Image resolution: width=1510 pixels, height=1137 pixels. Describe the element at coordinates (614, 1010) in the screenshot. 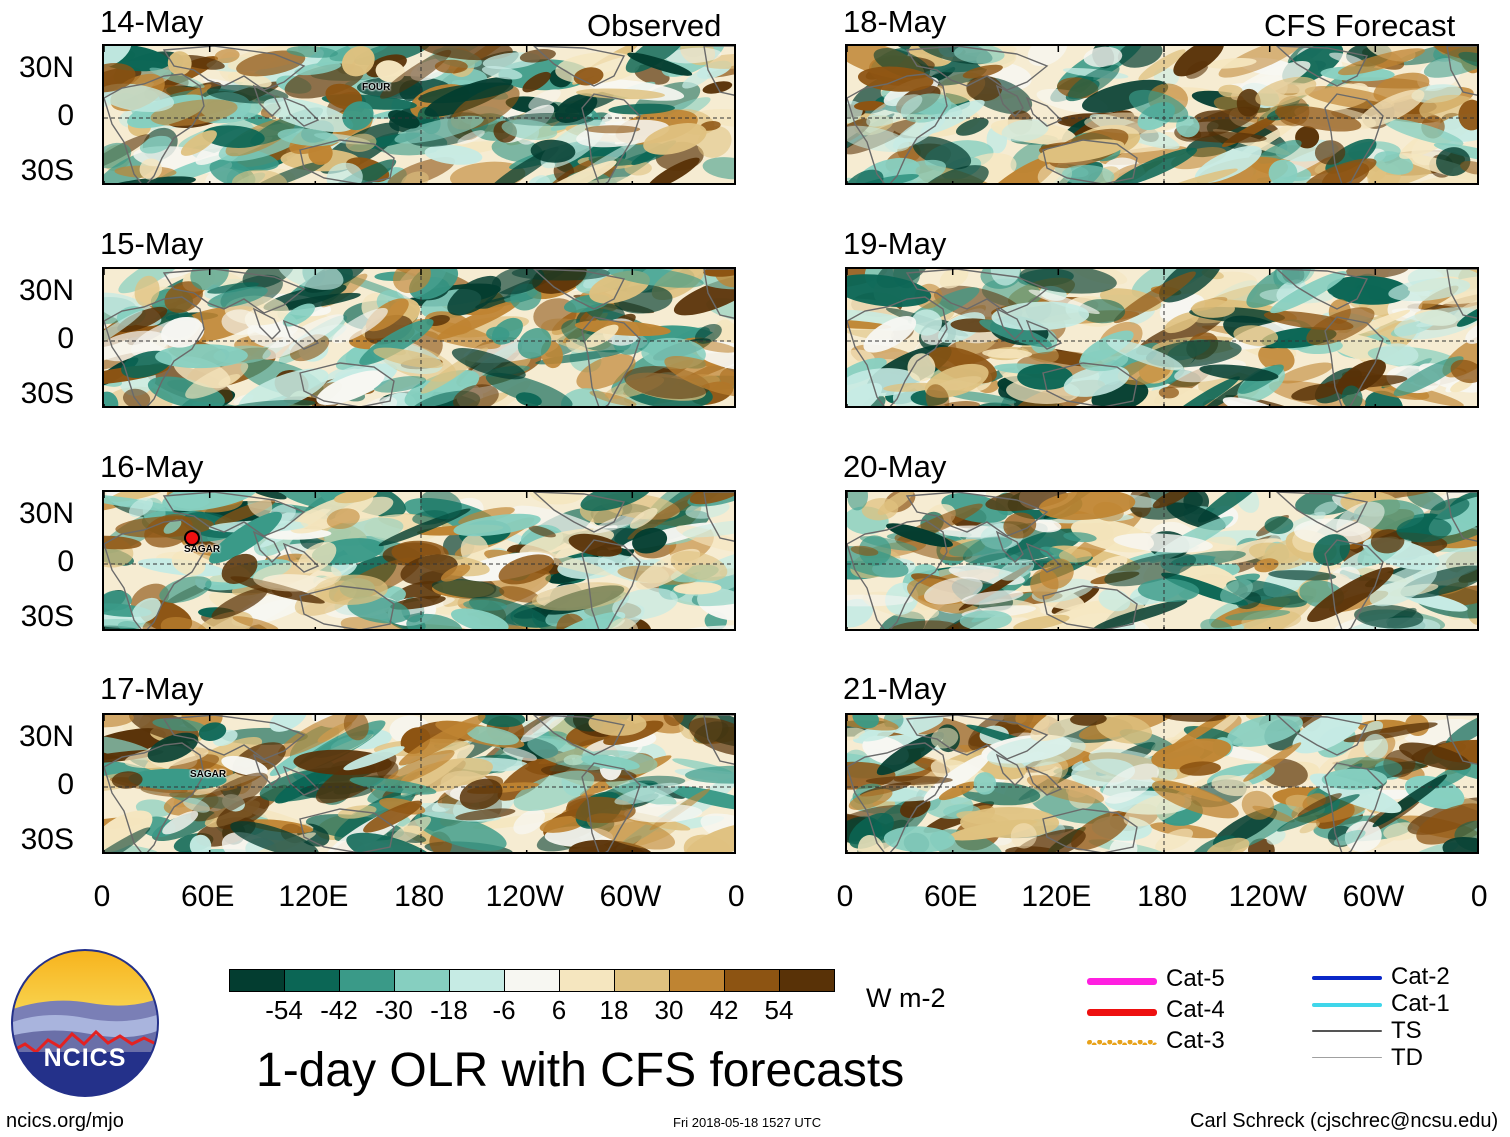

I see `colorbar-label: 18` at that location.